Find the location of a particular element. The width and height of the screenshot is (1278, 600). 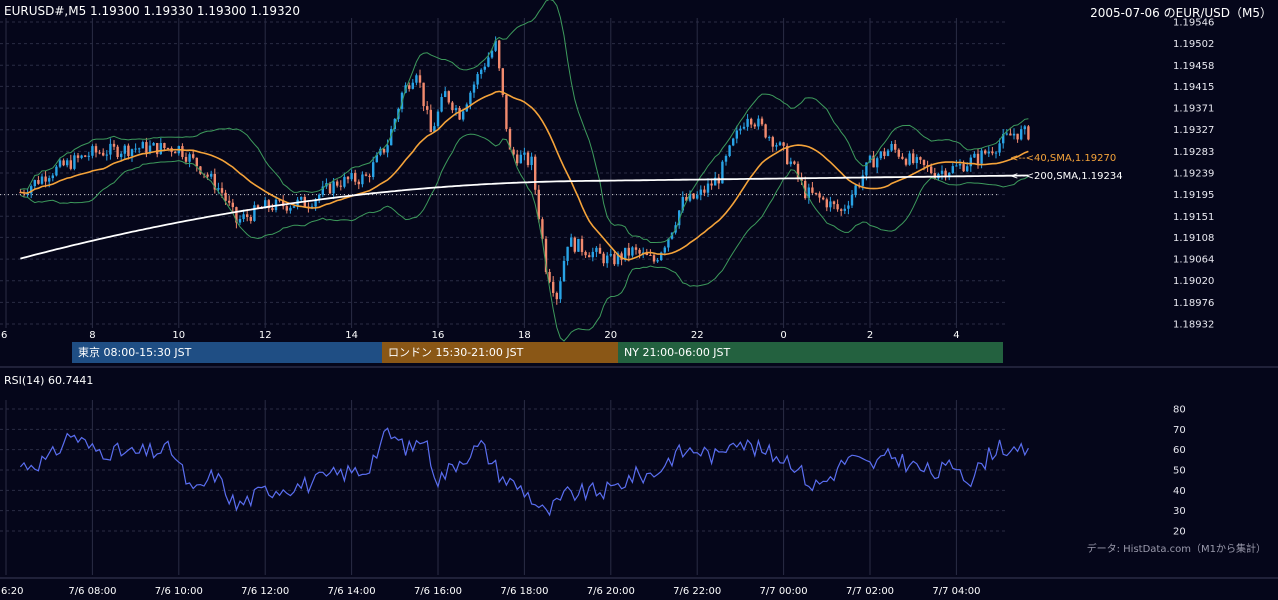

chart-title: 2005-07-06 のEUR/USD（M5） is located at coordinates (1181, 13).